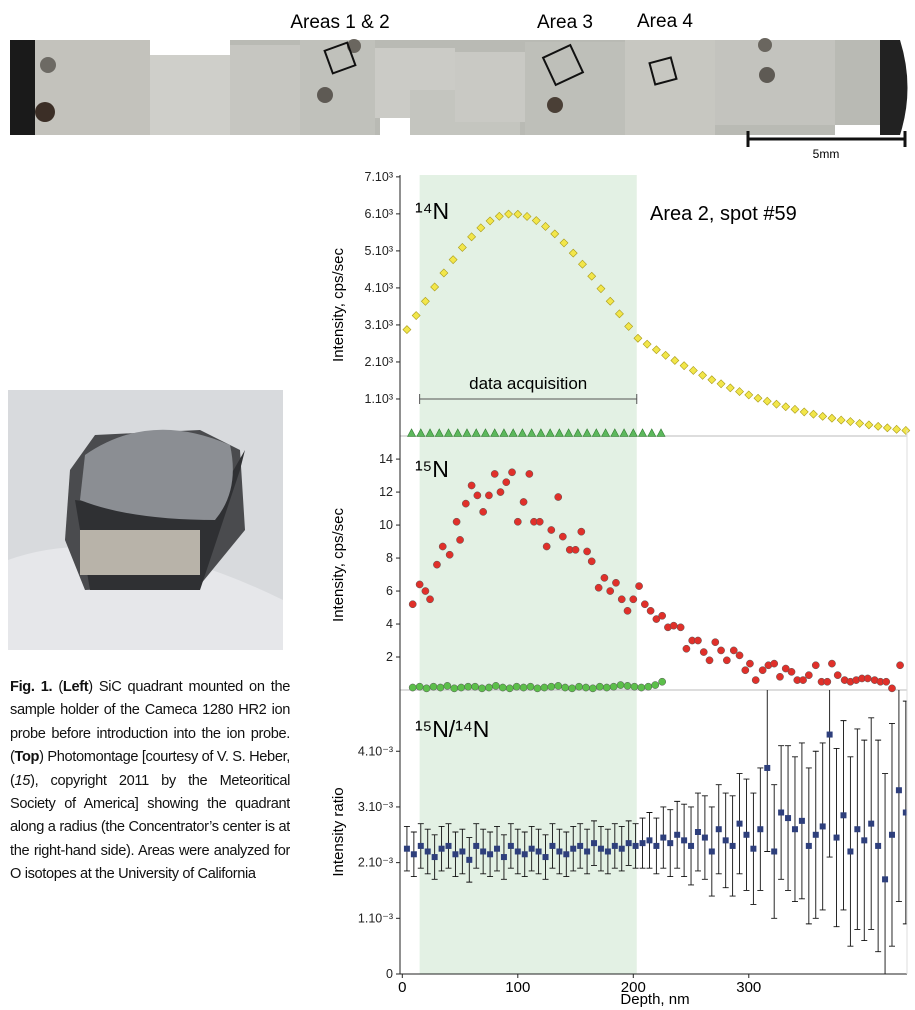 Image resolution: width=915 pixels, height=1010 pixels. Describe the element at coordinates (654, 999) in the screenshot. I see `x-axis-title: Depth, nm` at that location.